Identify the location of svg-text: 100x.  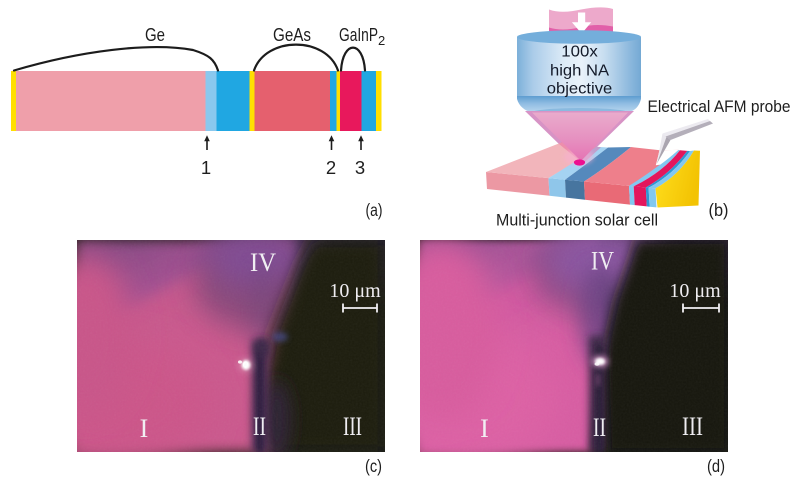
(579, 52).